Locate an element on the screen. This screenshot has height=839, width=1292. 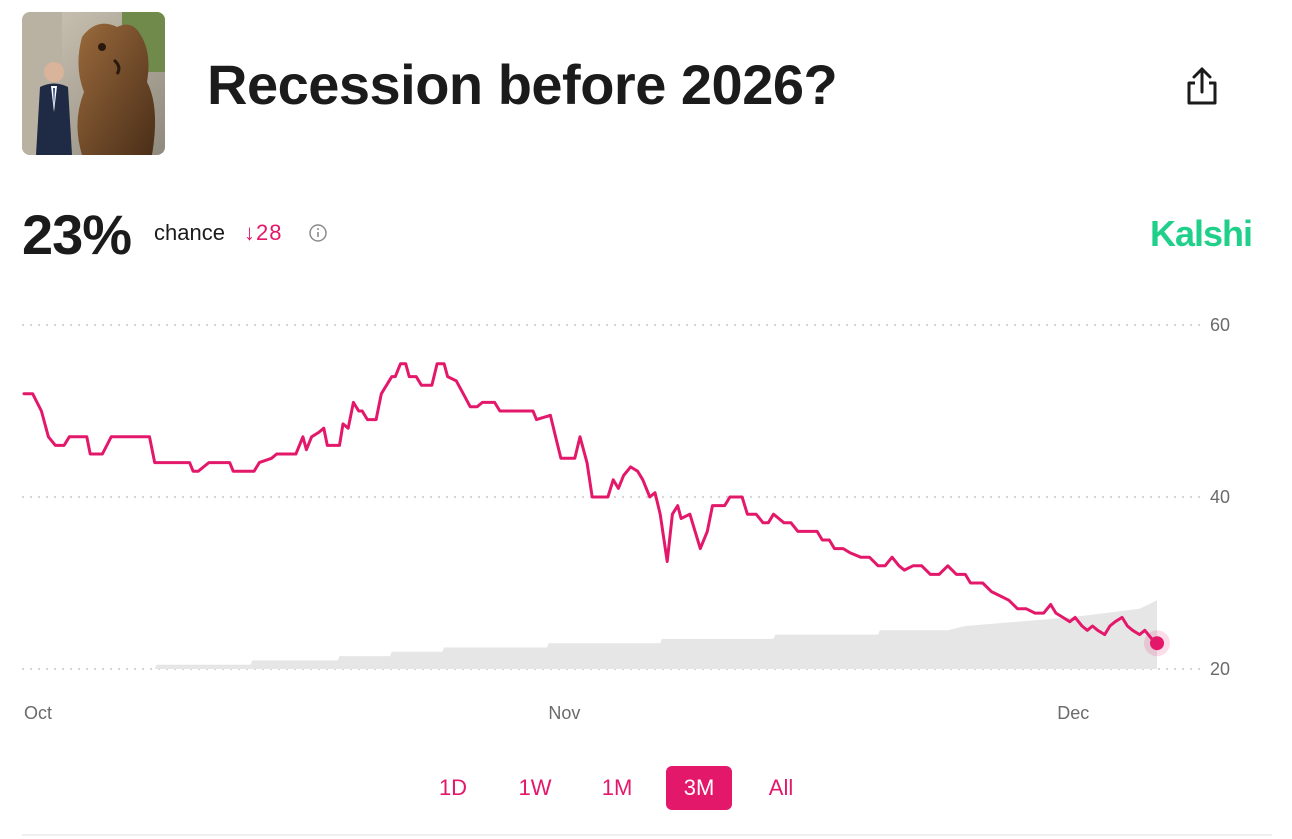
y-tick-label: 20 is located at coordinates (1220, 669).